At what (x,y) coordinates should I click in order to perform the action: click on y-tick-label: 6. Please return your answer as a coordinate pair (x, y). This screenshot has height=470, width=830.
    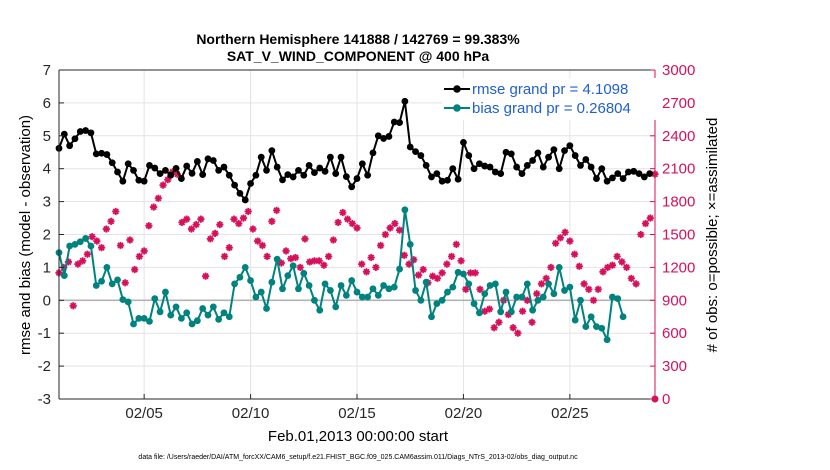
    Looking at the image, I should click on (47, 103).